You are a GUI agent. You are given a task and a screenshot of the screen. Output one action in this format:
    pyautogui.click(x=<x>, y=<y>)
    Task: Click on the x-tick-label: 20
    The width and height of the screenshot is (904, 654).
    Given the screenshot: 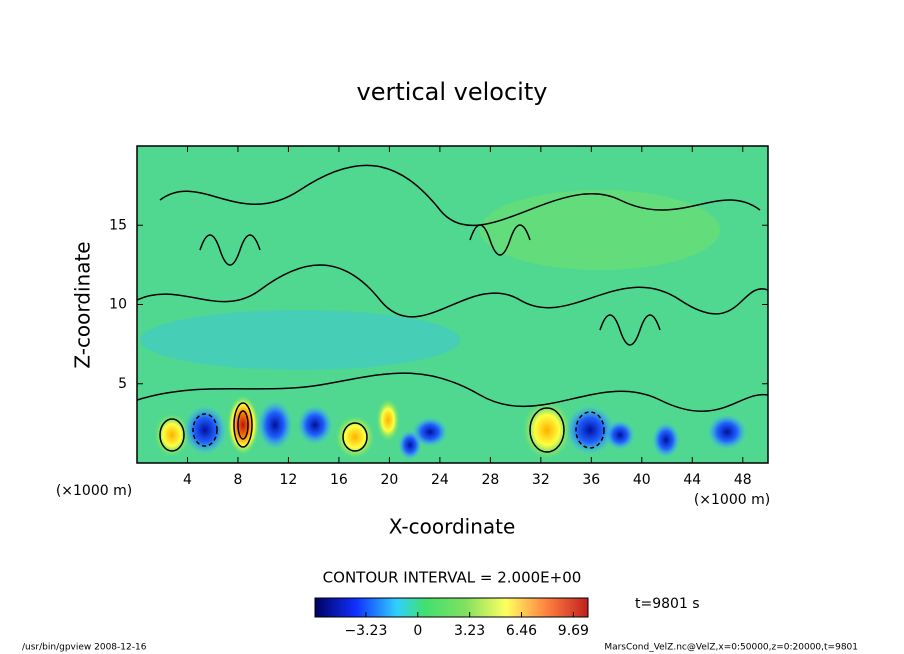 What is the action you would take?
    pyautogui.click(x=389, y=480)
    